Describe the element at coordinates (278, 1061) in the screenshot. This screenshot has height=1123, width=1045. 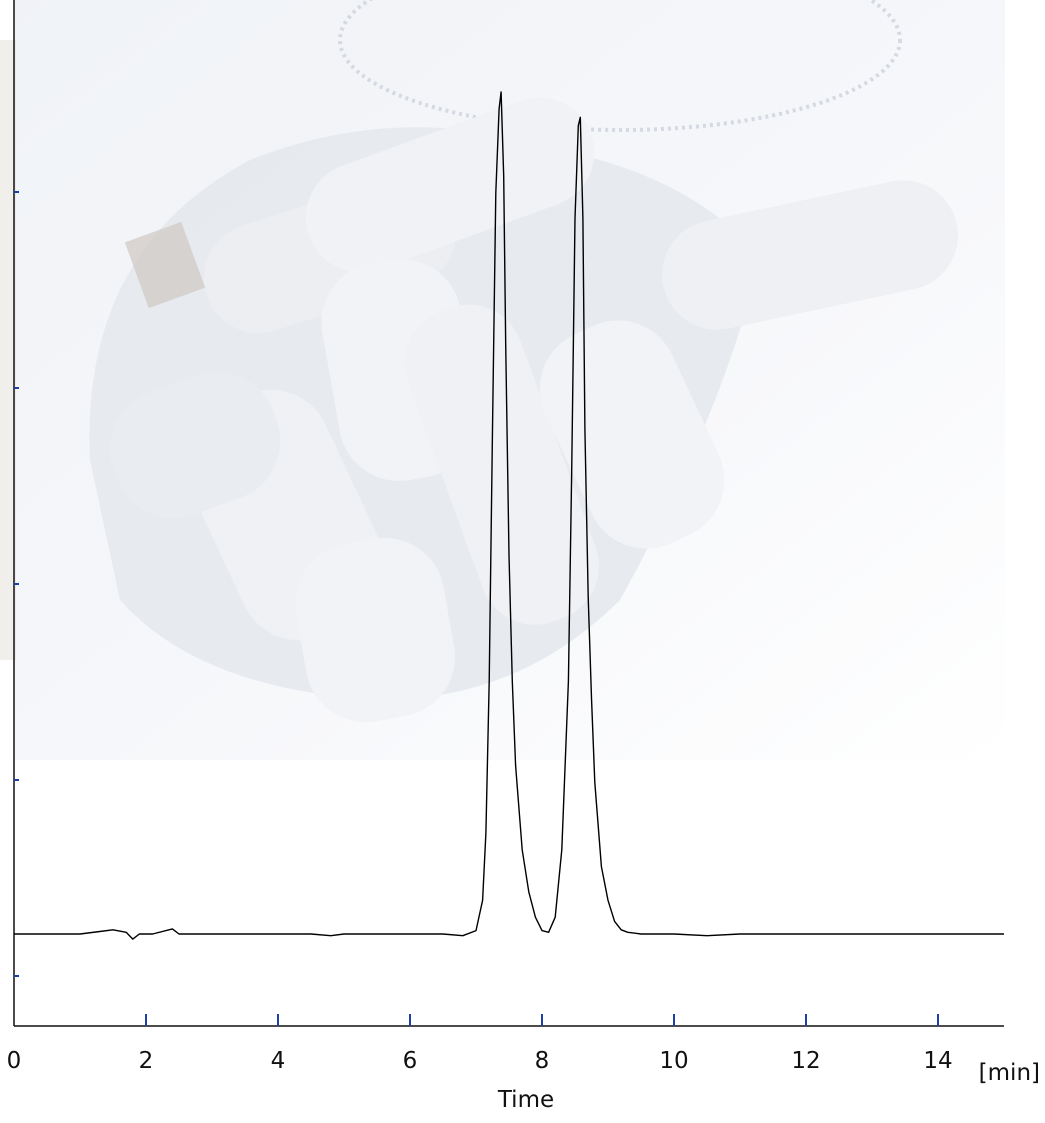
I see `x-tick-label-4: 4` at that location.